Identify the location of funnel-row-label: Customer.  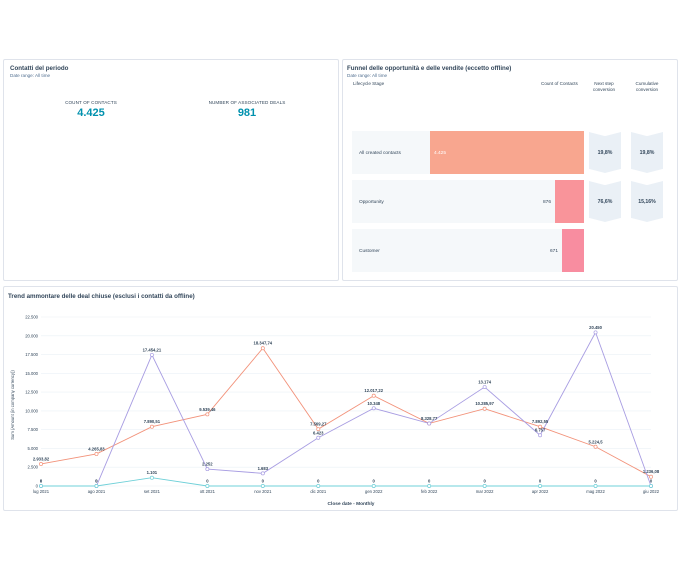
(369, 251).